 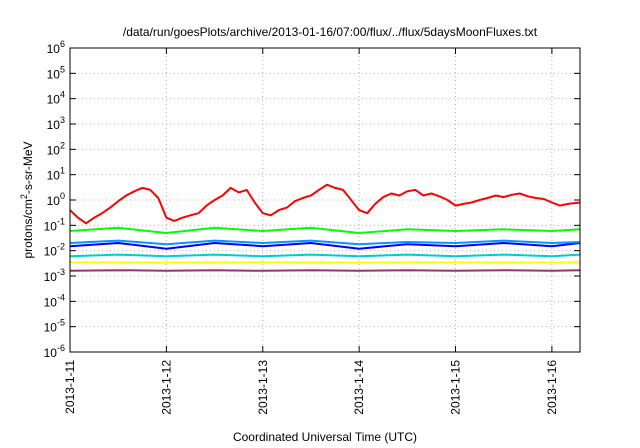 What do you see at coordinates (62, 171) in the screenshot?
I see `y-tick-label-exponent: 1` at bounding box center [62, 171].